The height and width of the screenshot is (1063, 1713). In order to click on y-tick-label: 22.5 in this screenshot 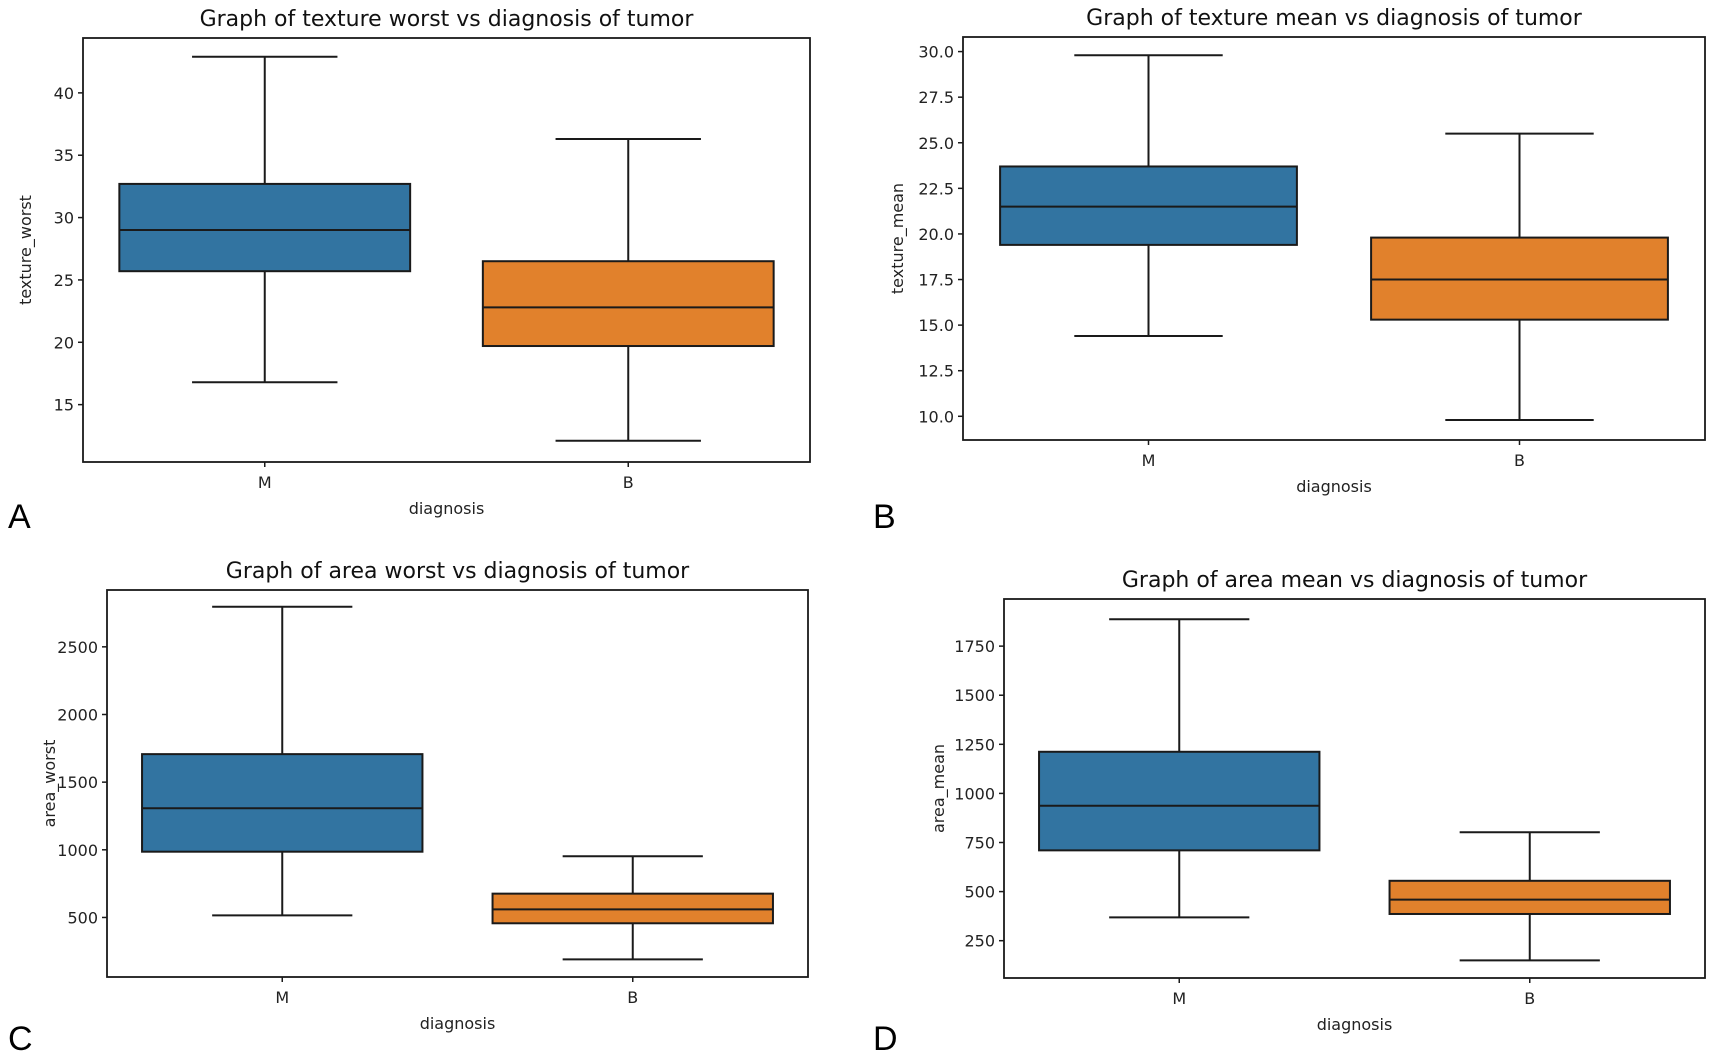, I will do `click(936, 188)`.